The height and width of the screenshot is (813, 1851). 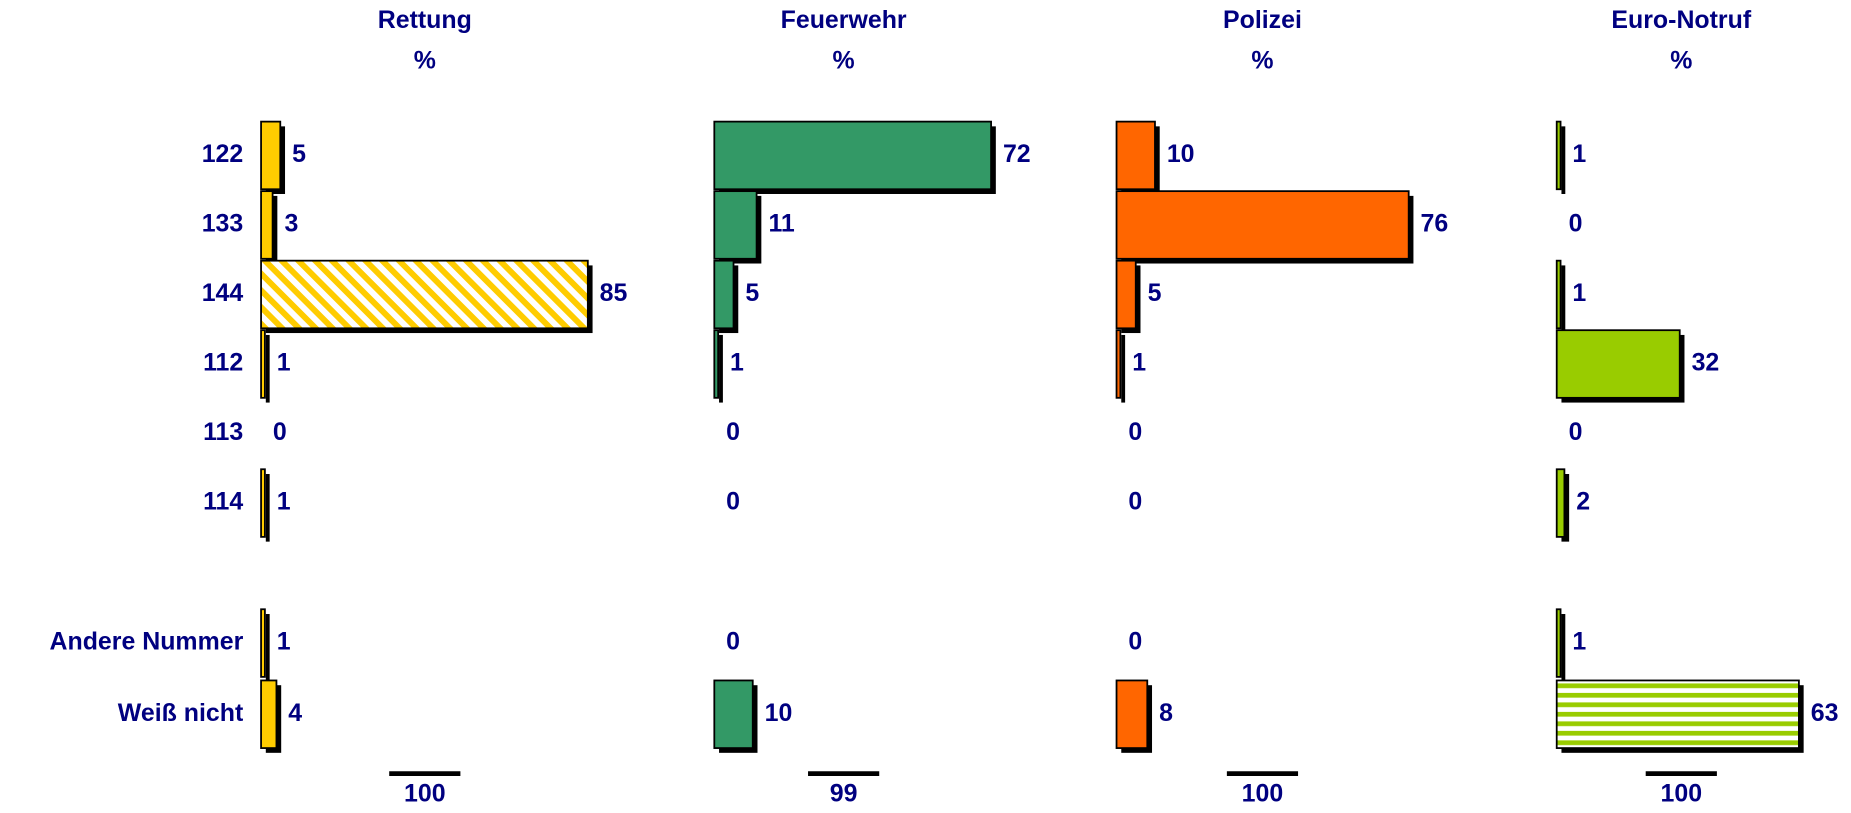 What do you see at coordinates (223, 154) in the screenshot?
I see `category-label: 122` at bounding box center [223, 154].